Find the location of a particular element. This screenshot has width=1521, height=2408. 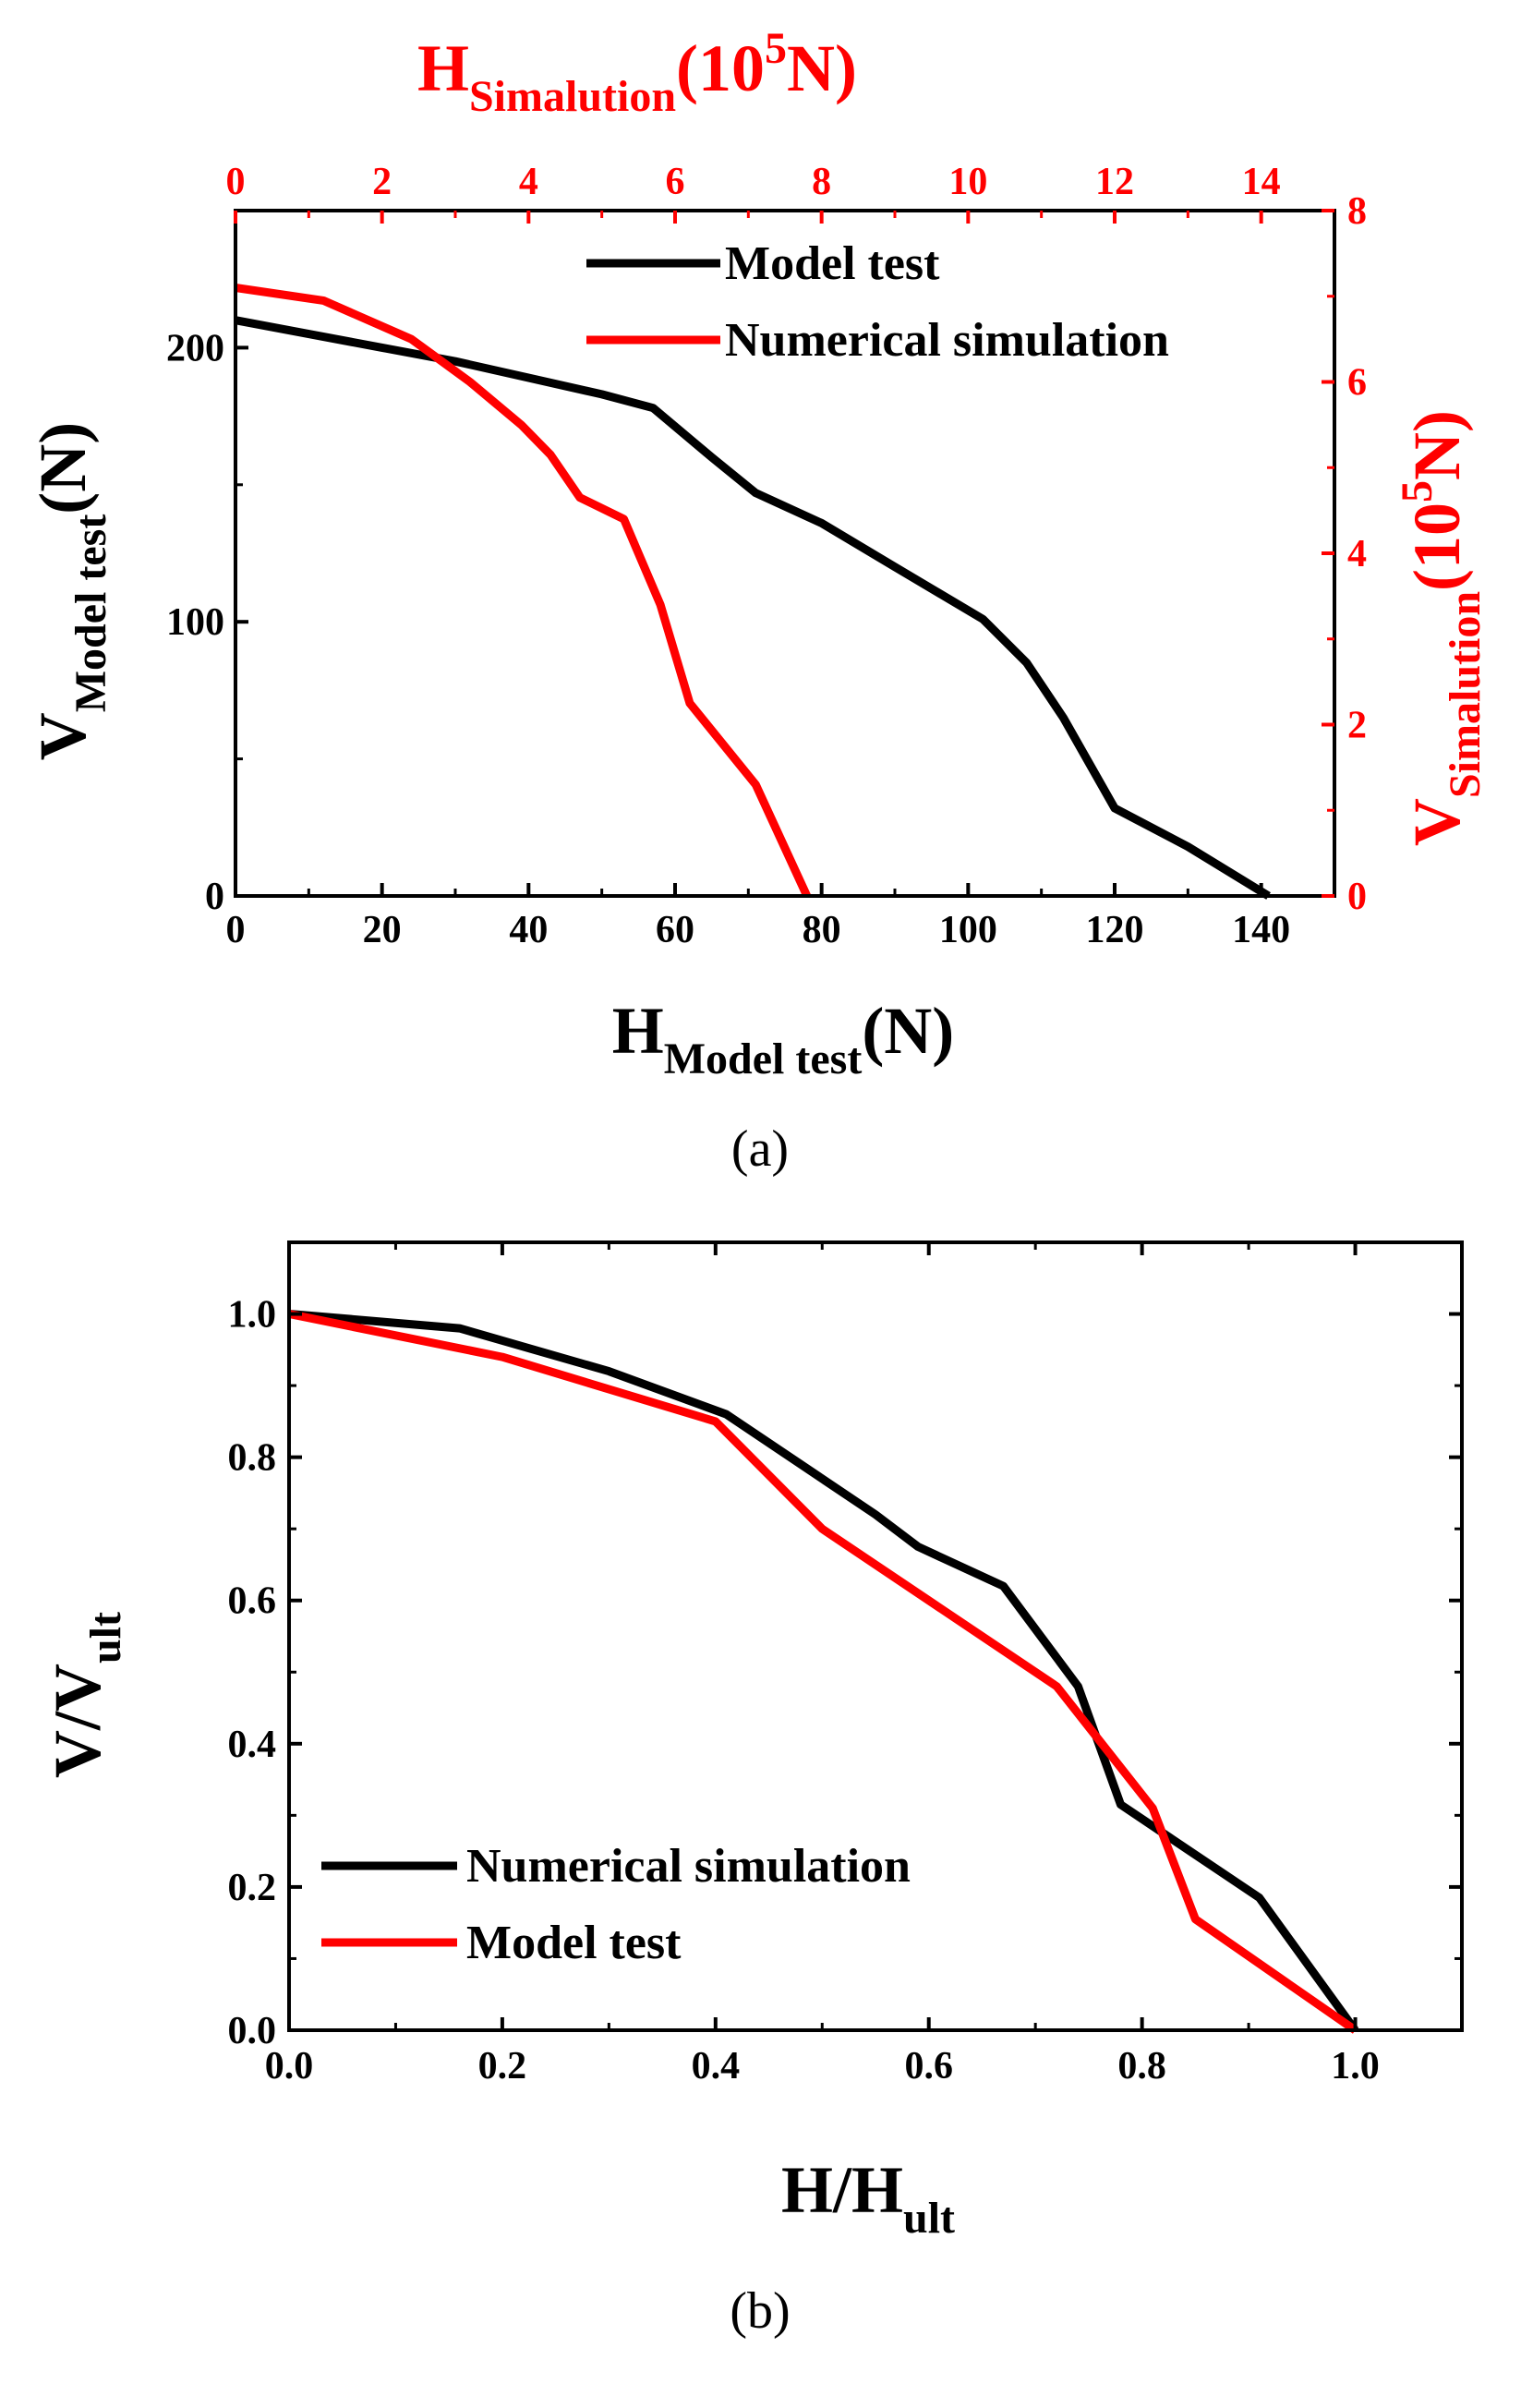

a-right-tick-label: 8 is located at coordinates (1357, 211).